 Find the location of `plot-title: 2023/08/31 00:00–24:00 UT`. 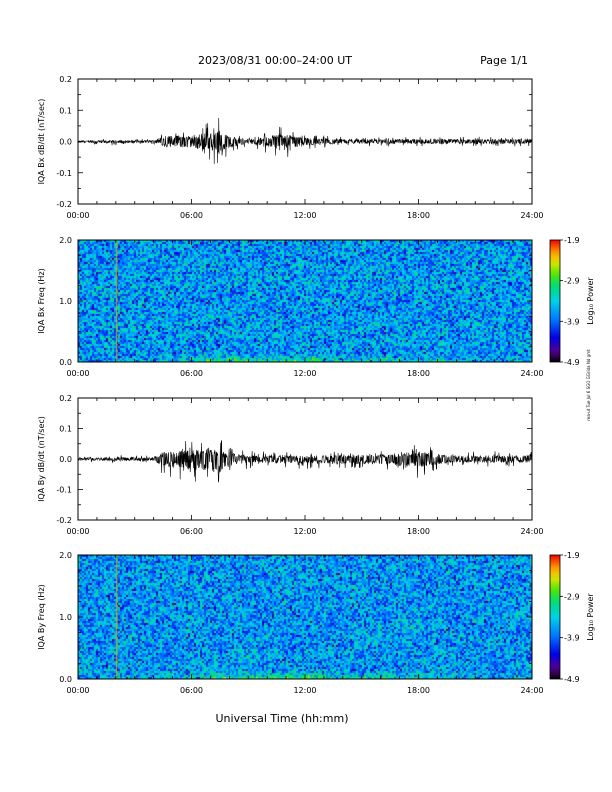

plot-title: 2023/08/31 00:00–24:00 UT is located at coordinates (275, 60).